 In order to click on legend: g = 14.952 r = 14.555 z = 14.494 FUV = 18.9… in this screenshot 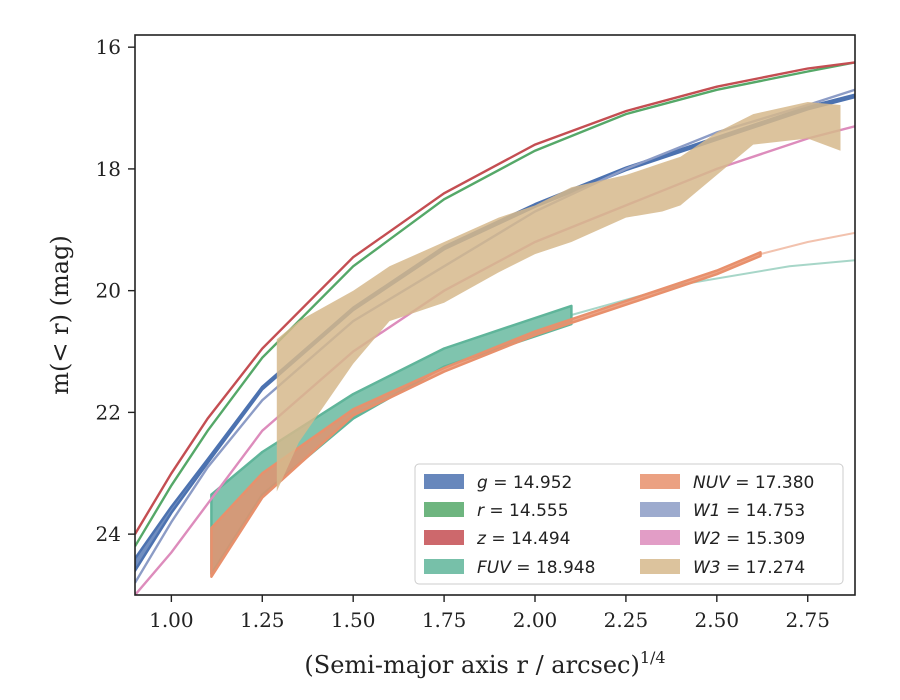, I will do `click(629, 524)`.